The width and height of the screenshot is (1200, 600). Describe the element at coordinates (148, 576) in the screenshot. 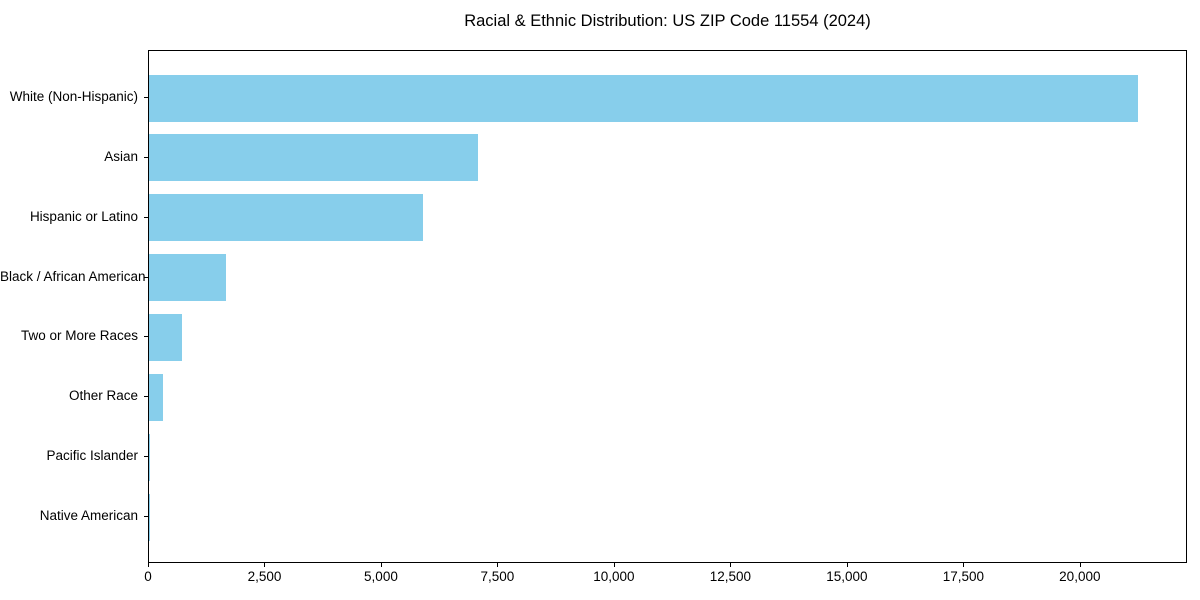

I see `x-tick-label: 0` at that location.